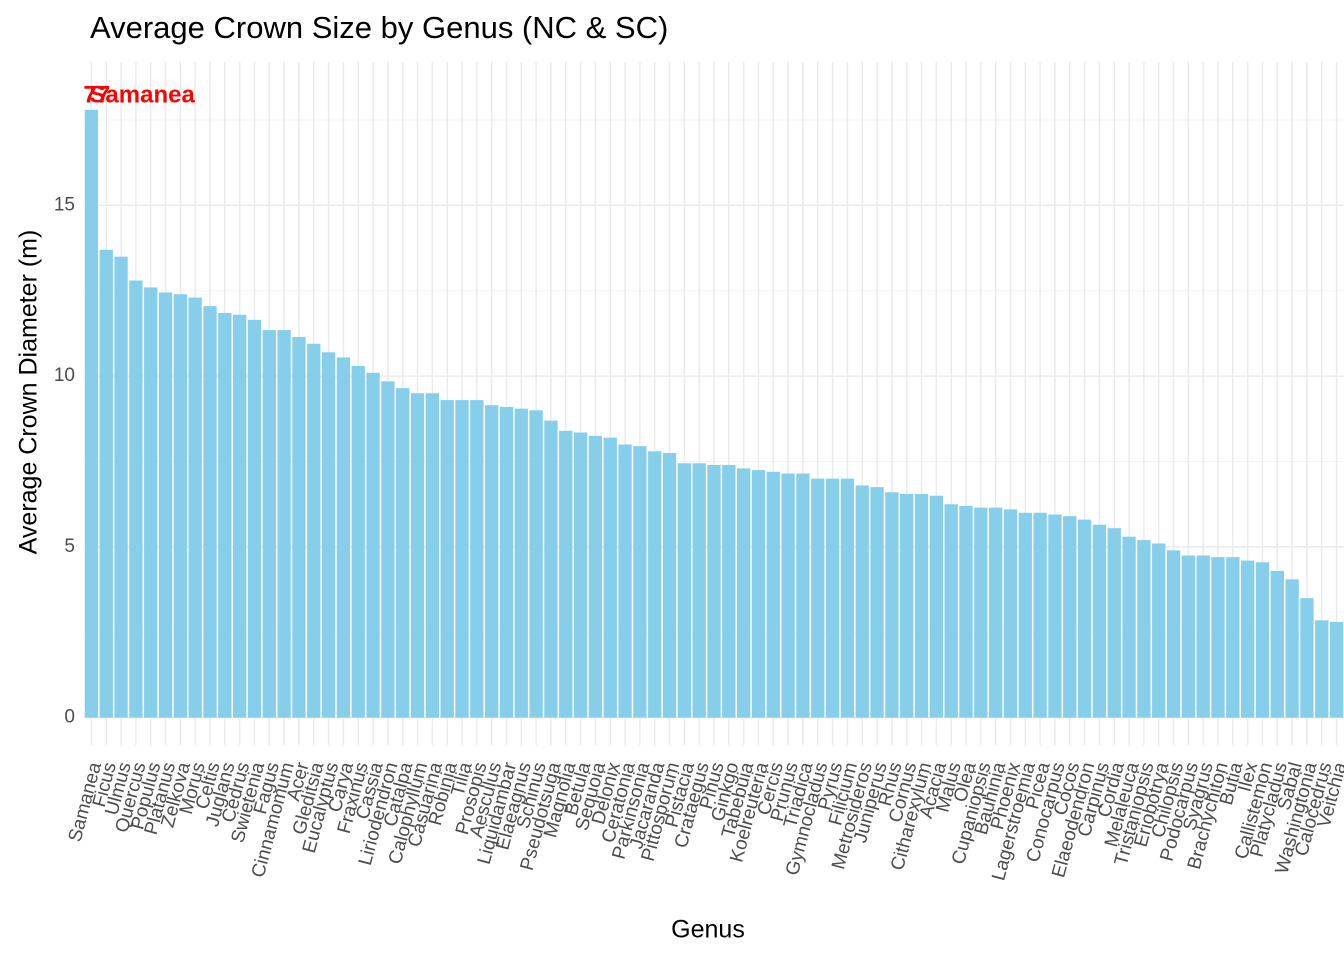 The image size is (1344, 960). Describe the element at coordinates (96, 94) in the screenshot. I see `annotation: 77` at that location.